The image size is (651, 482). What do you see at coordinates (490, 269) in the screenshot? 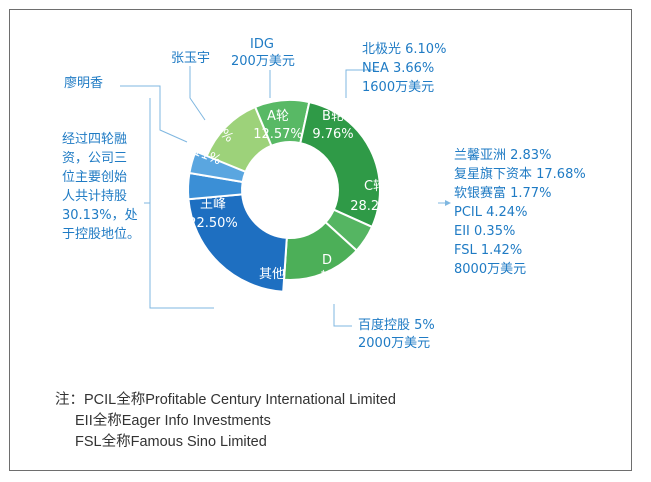
I see `callout-c-round-line: 8000万美元` at bounding box center [490, 269].